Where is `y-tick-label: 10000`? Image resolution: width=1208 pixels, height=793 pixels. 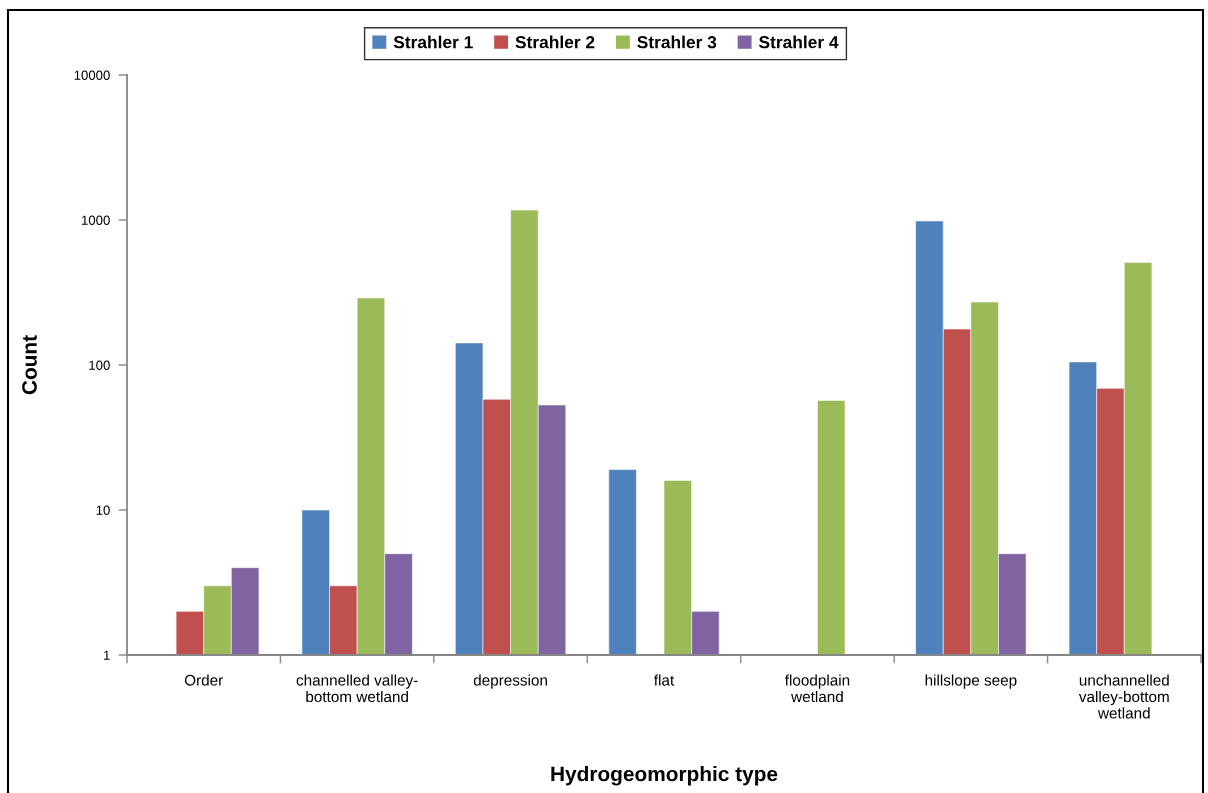 y-tick-label: 10000 is located at coordinates (92, 75).